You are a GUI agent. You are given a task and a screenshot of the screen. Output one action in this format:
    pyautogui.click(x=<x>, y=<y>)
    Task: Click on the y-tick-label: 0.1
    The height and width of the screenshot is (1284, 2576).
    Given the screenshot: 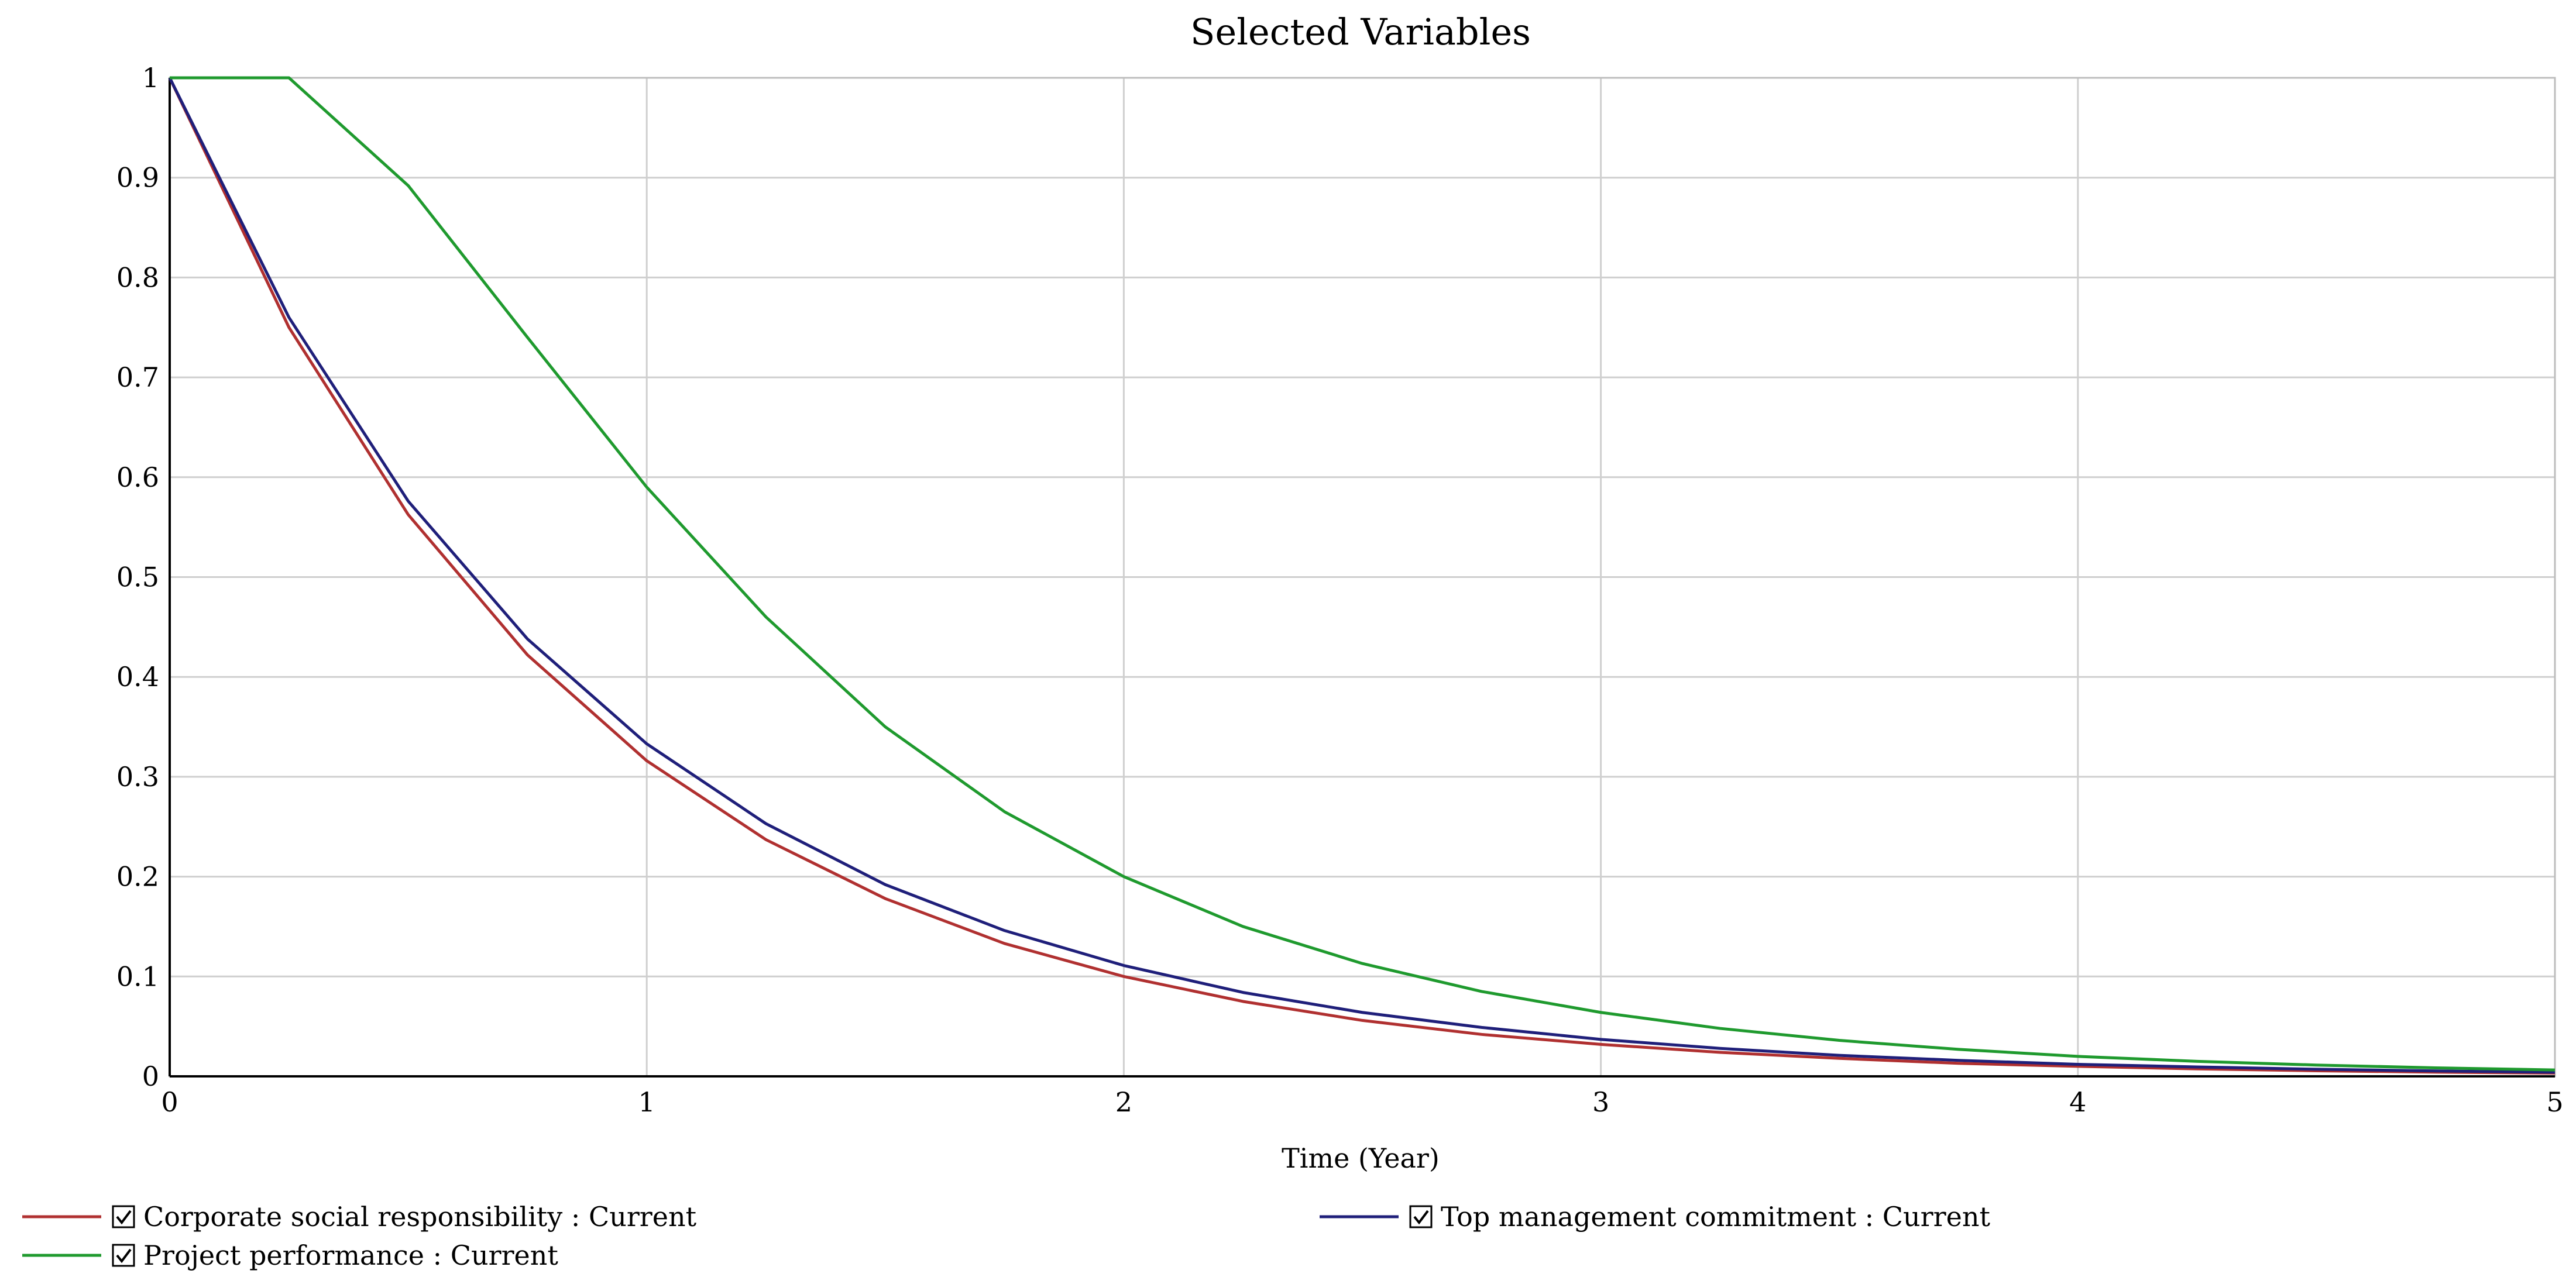 What is the action you would take?
    pyautogui.click(x=137, y=977)
    